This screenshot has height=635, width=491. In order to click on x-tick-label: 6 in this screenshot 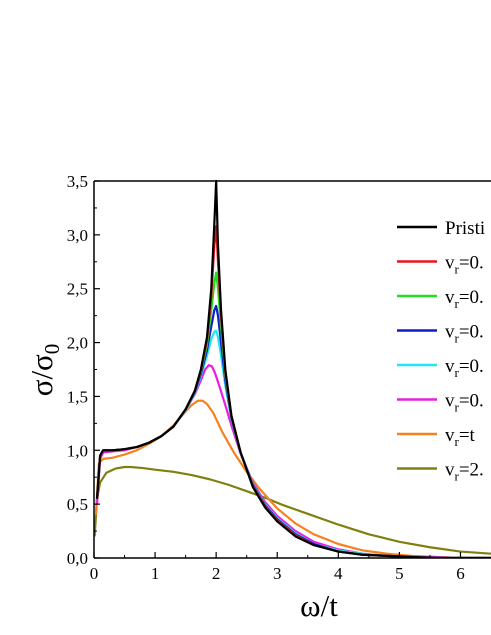, I will do `click(460, 573)`.